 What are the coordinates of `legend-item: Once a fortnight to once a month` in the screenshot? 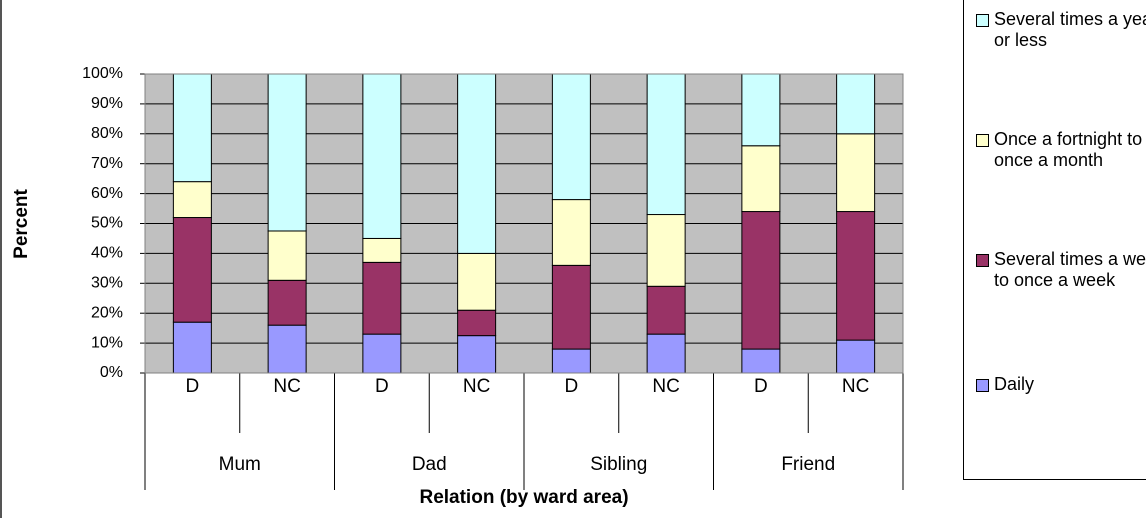 It's located at (1061, 150).